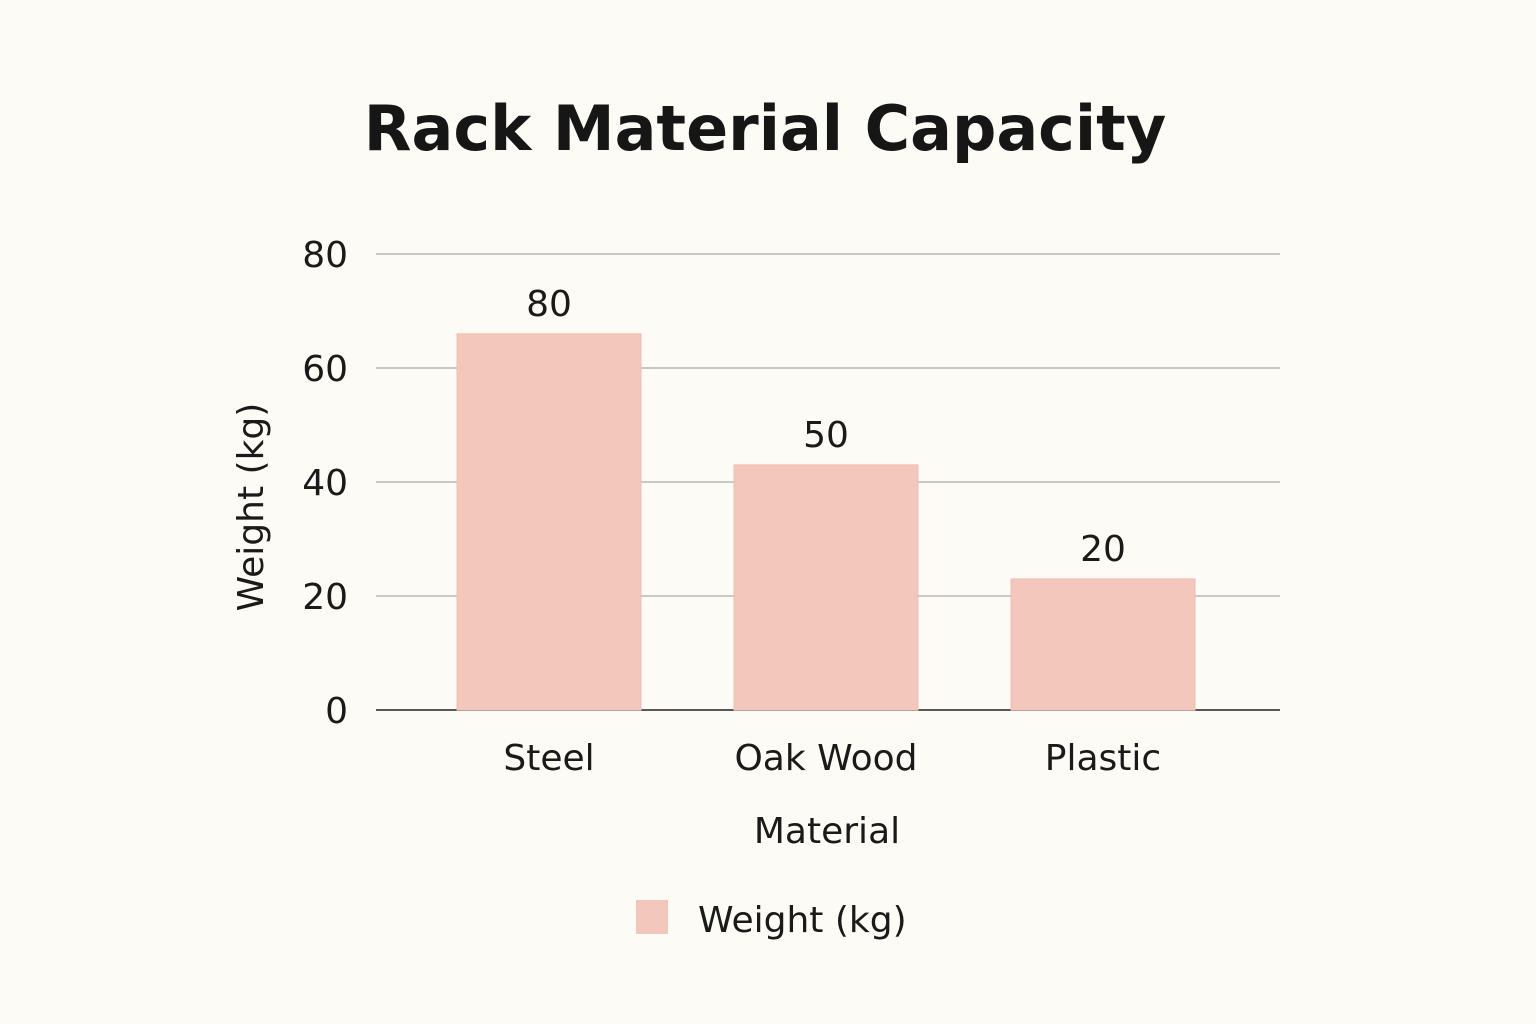 The image size is (1536, 1024). Describe the element at coordinates (802, 920) in the screenshot. I see `legend-label: Weight (kg)` at that location.